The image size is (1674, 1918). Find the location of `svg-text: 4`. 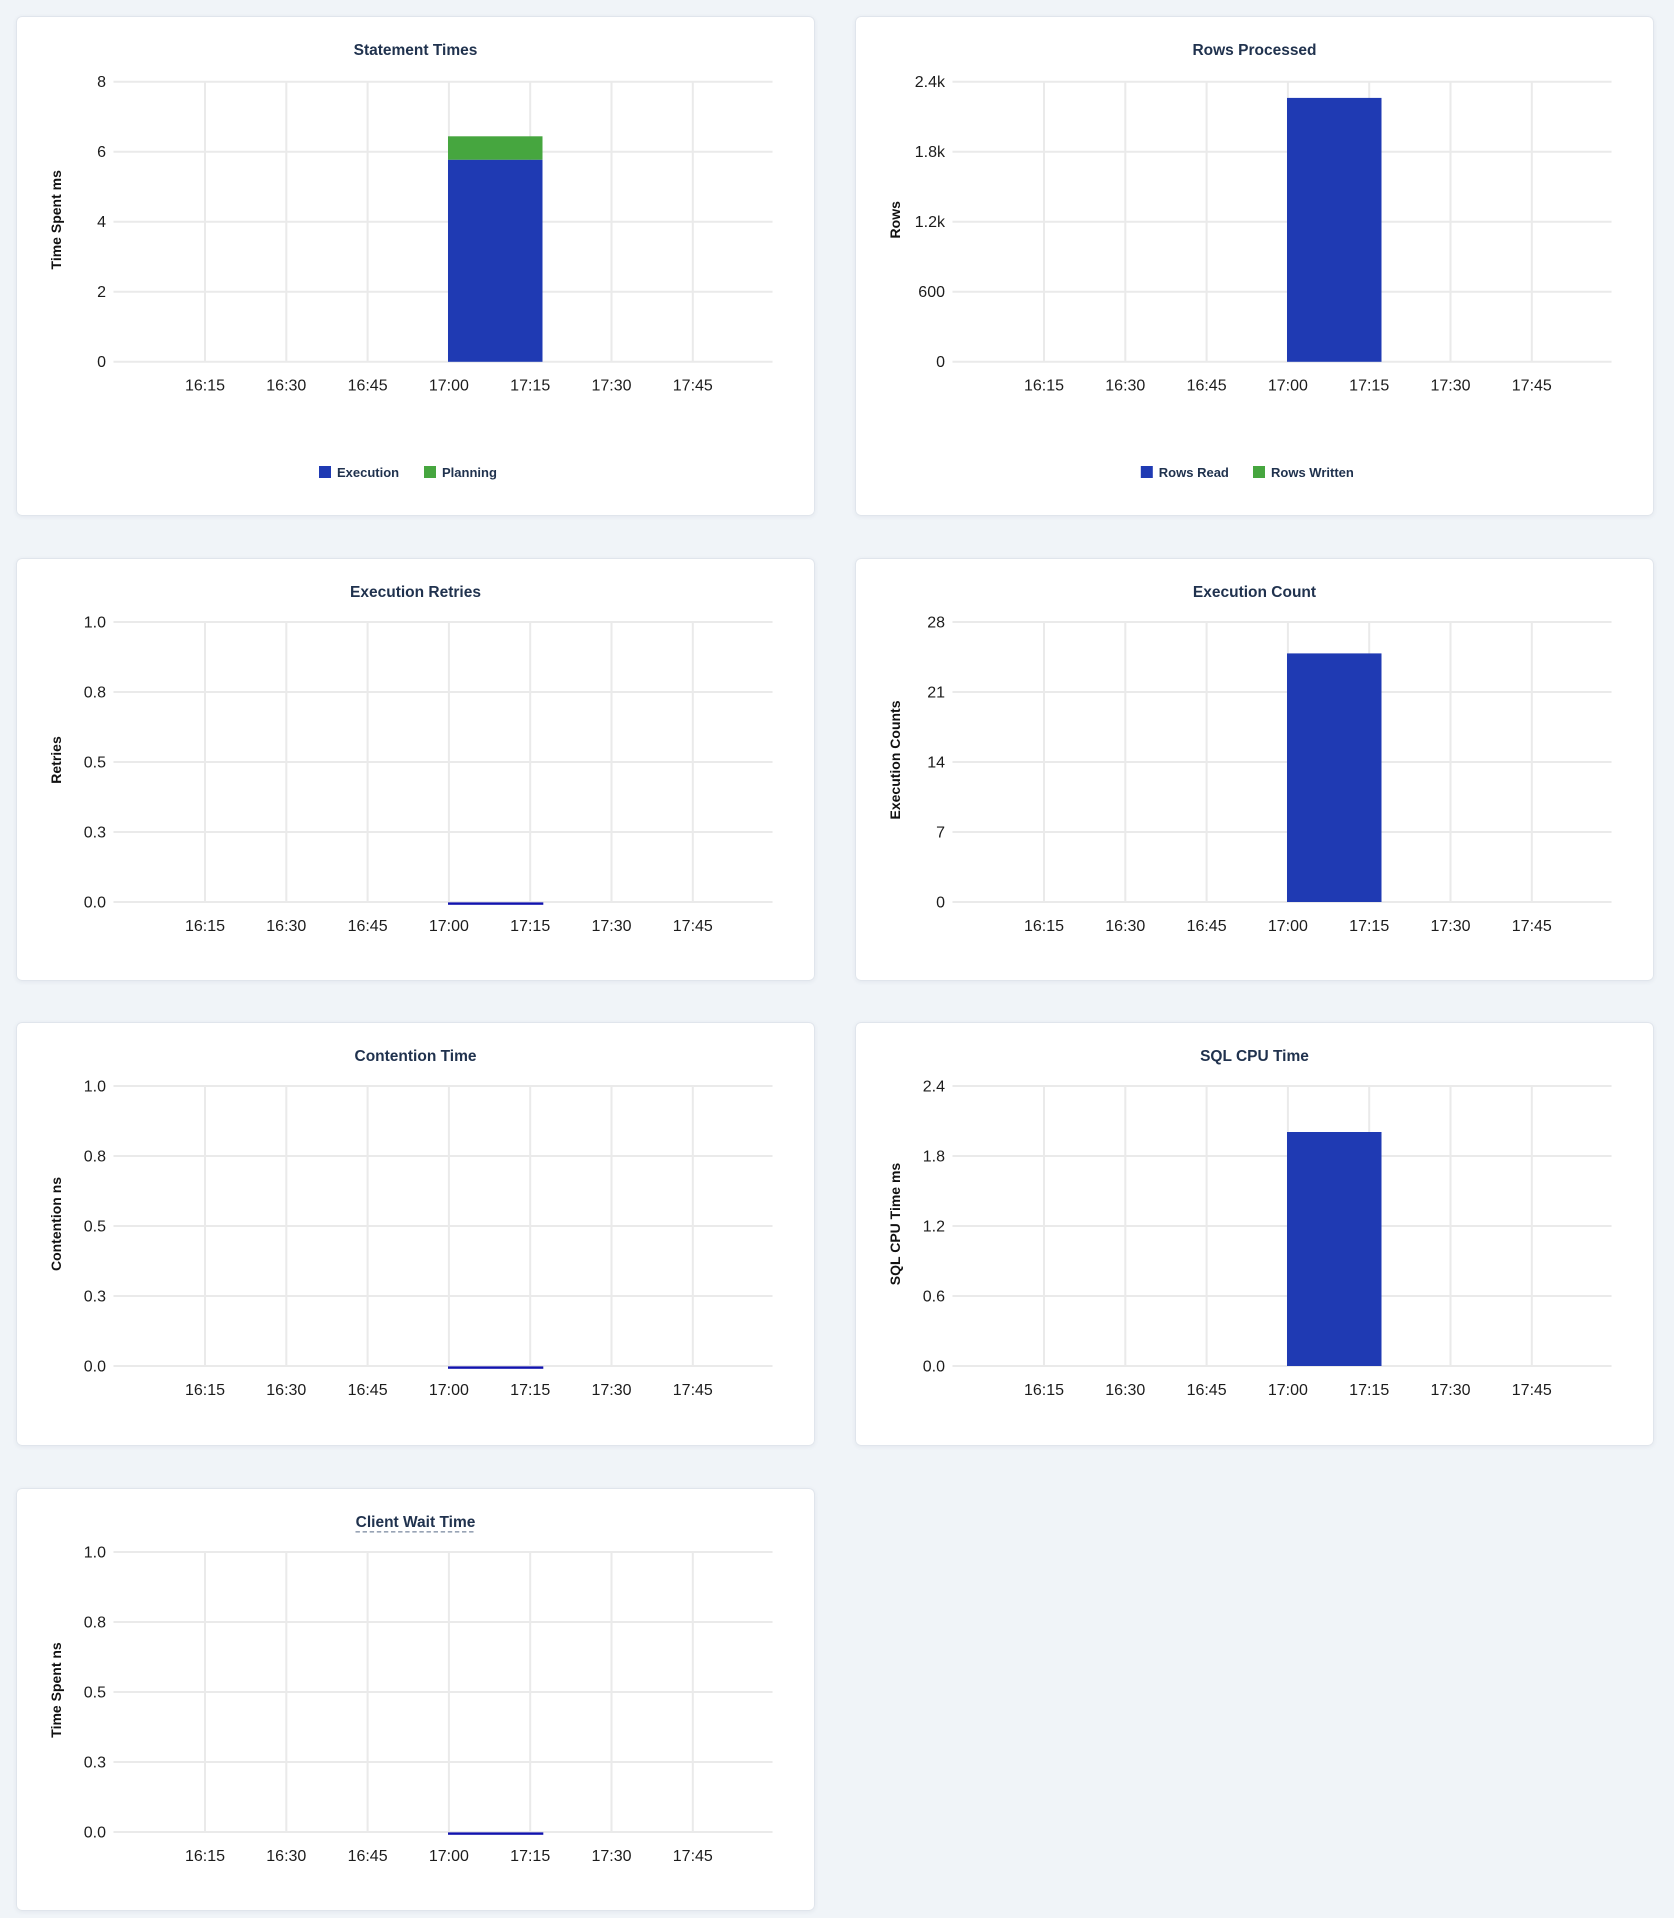

svg-text: 4 is located at coordinates (101, 222).